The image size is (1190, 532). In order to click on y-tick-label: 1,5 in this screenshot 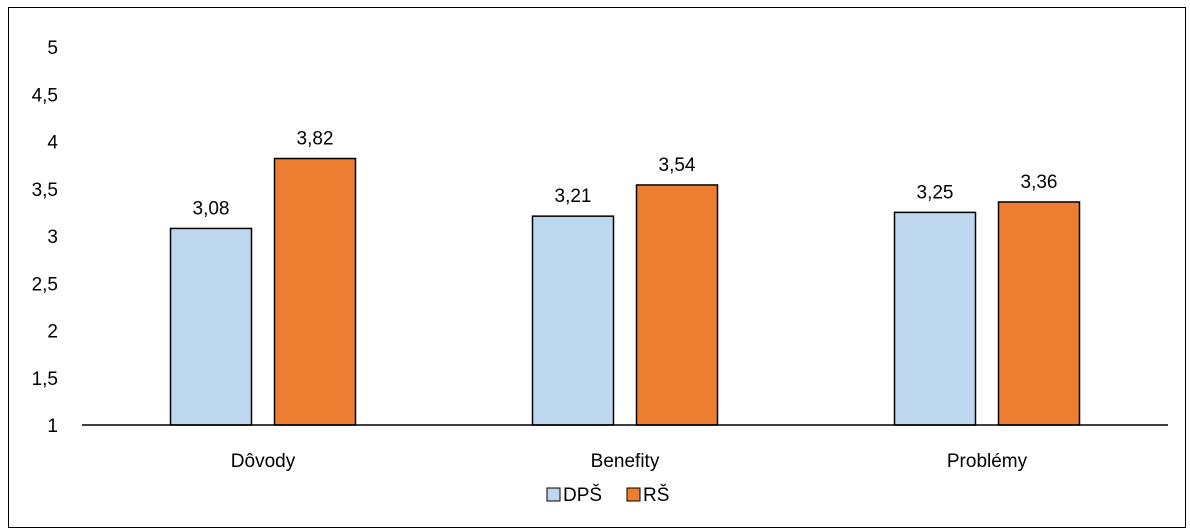, I will do `click(45, 379)`.